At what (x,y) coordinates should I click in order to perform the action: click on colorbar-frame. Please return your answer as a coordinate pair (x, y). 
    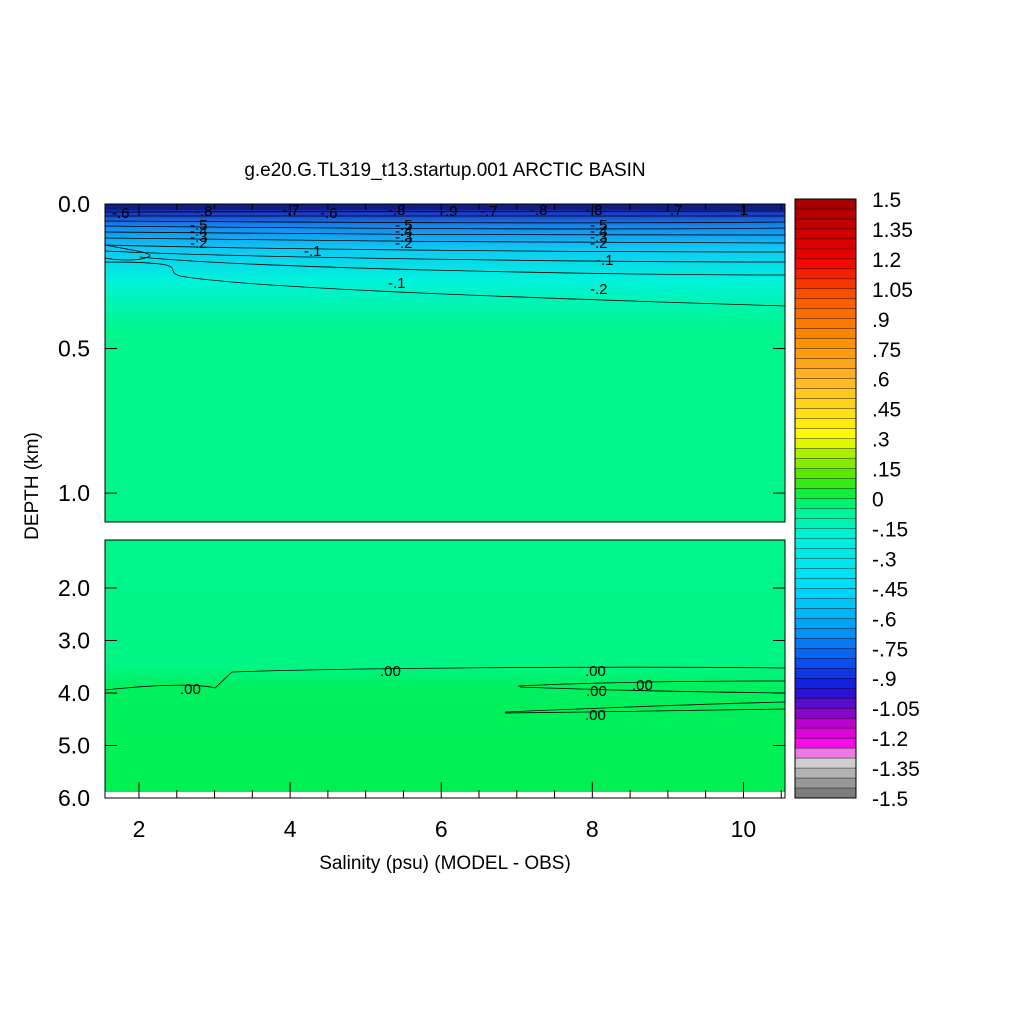
    Looking at the image, I should click on (825, 498).